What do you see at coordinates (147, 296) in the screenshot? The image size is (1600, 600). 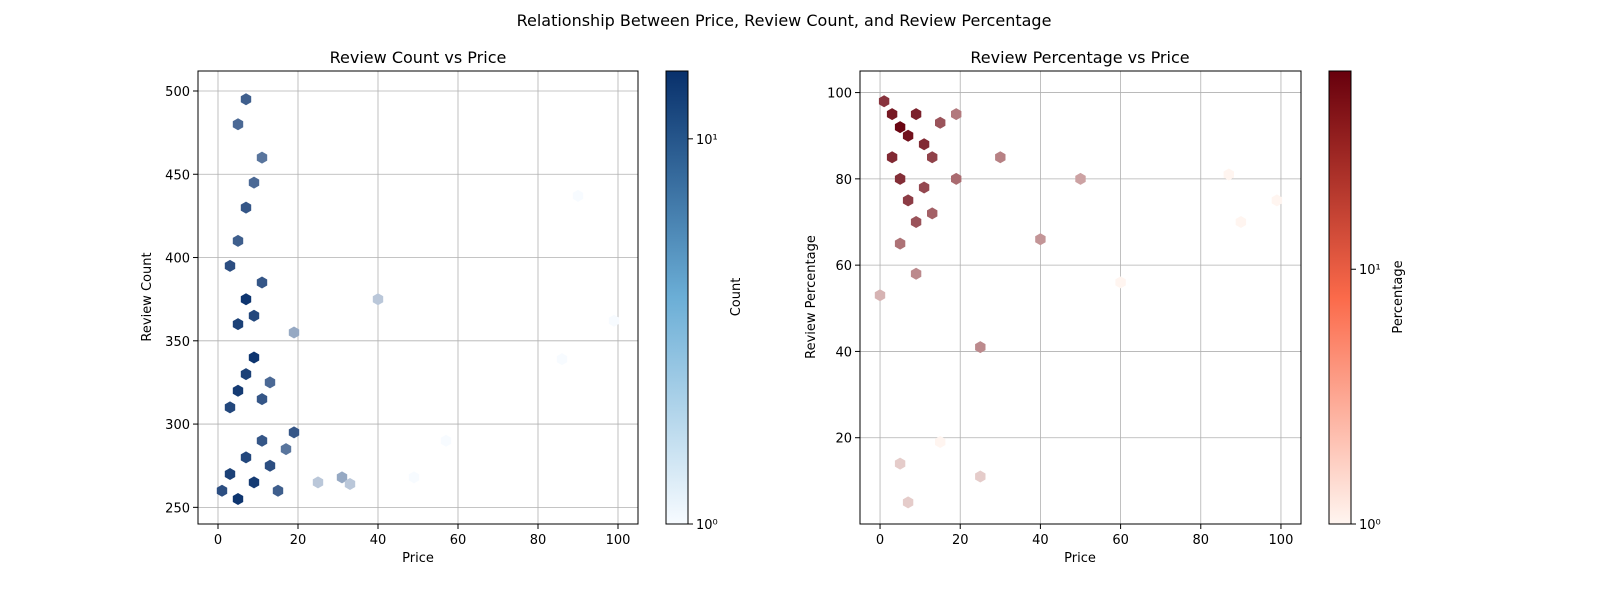 I see `y-axis-label: Review Count` at bounding box center [147, 296].